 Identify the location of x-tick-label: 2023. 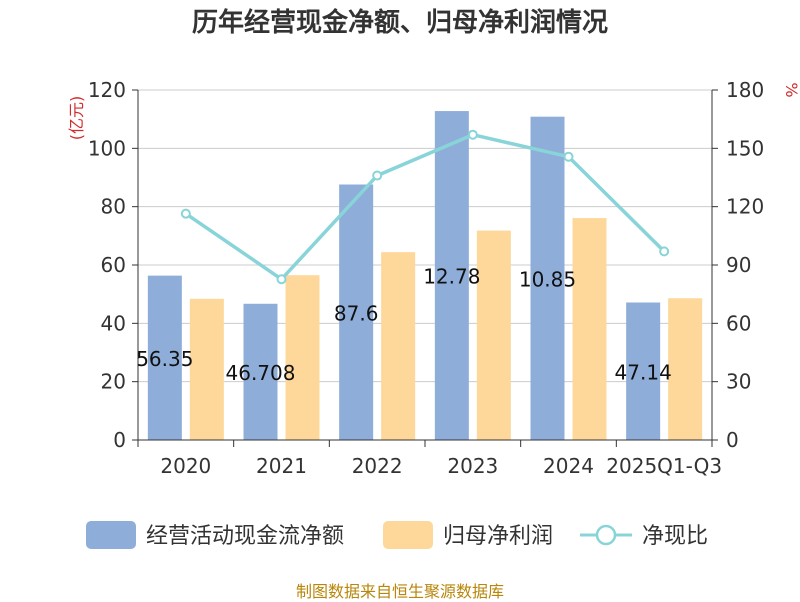
(472, 466).